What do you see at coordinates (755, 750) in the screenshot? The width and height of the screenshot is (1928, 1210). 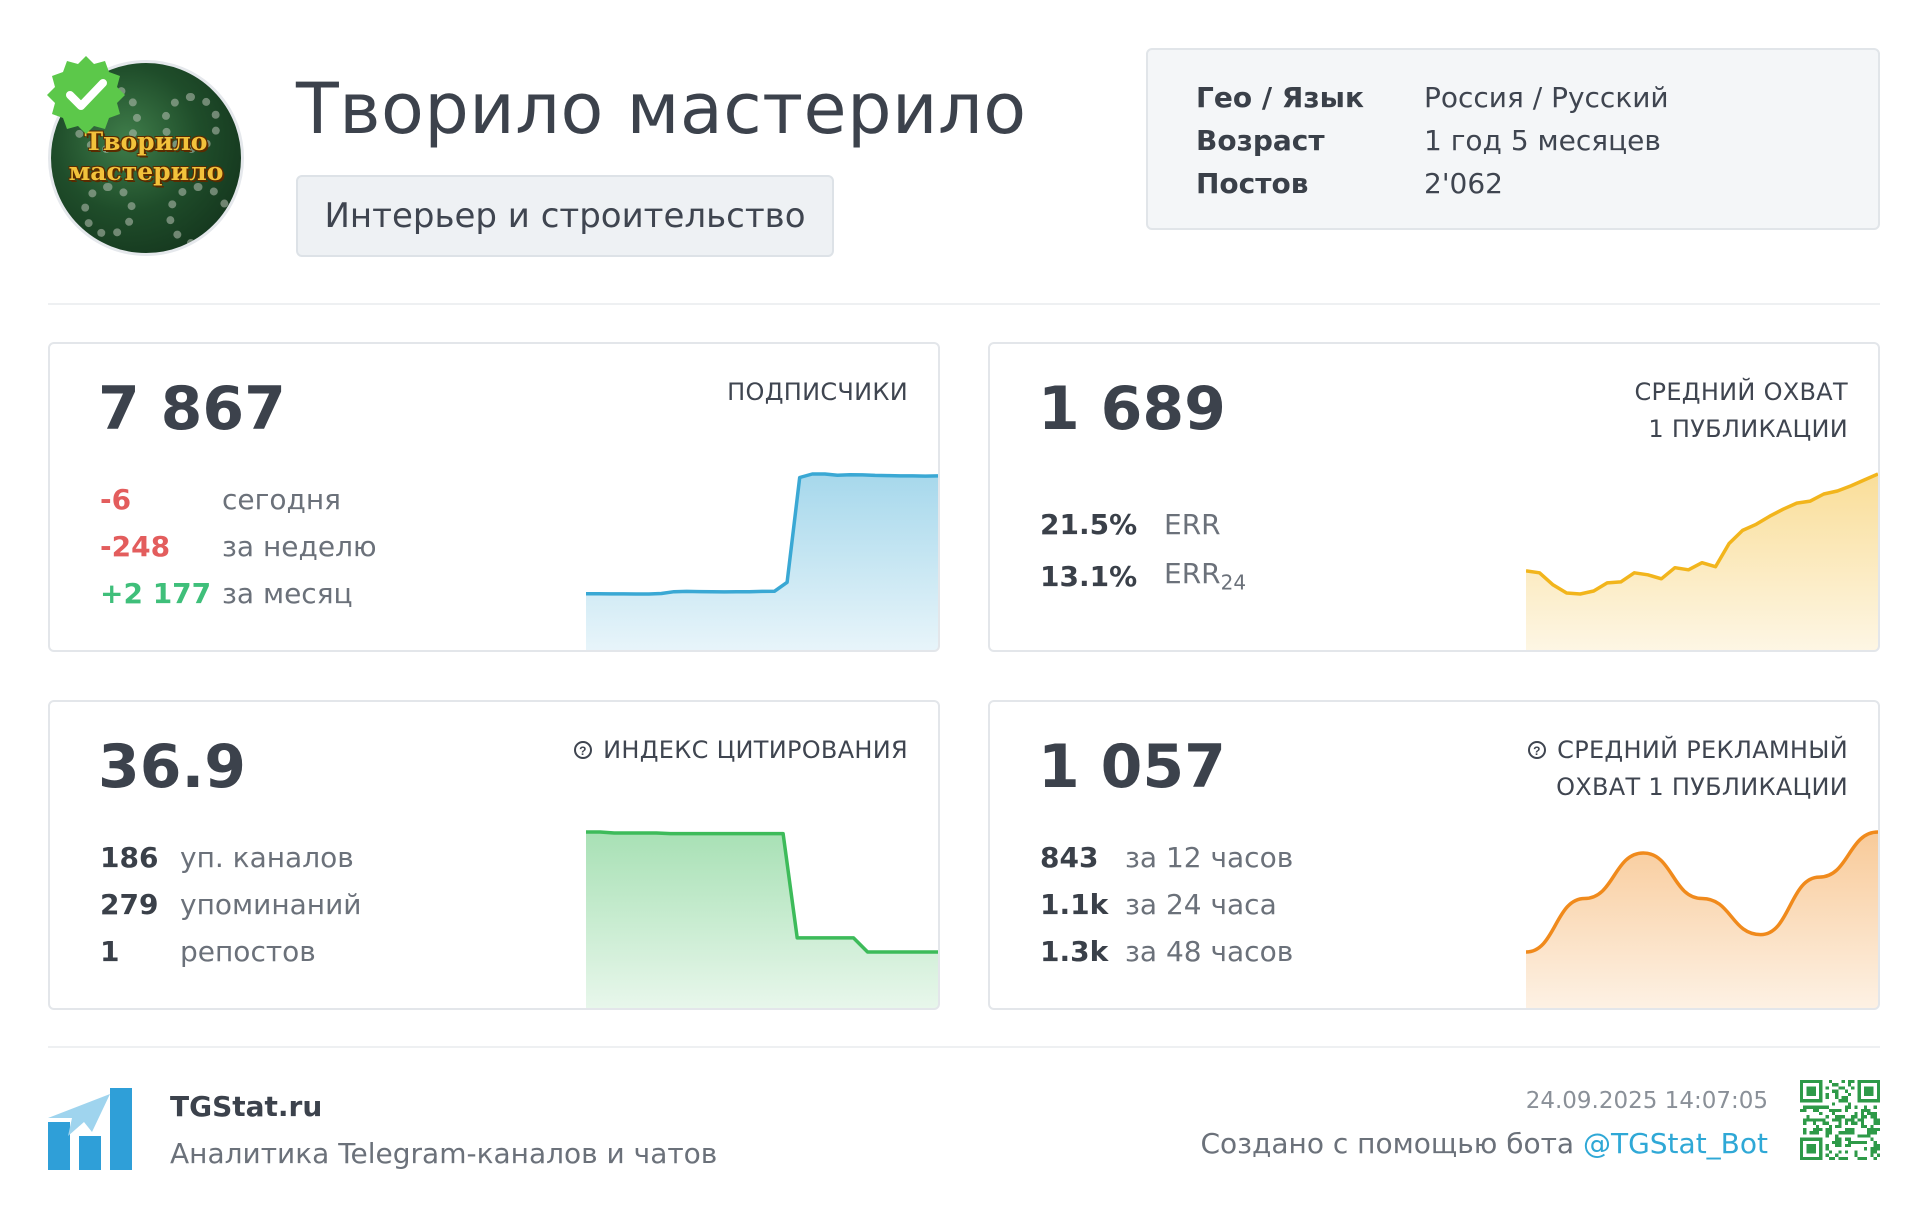 I see `citation-label-text: ИНДЕКС ЦИТИРОВАНИЯ` at bounding box center [755, 750].